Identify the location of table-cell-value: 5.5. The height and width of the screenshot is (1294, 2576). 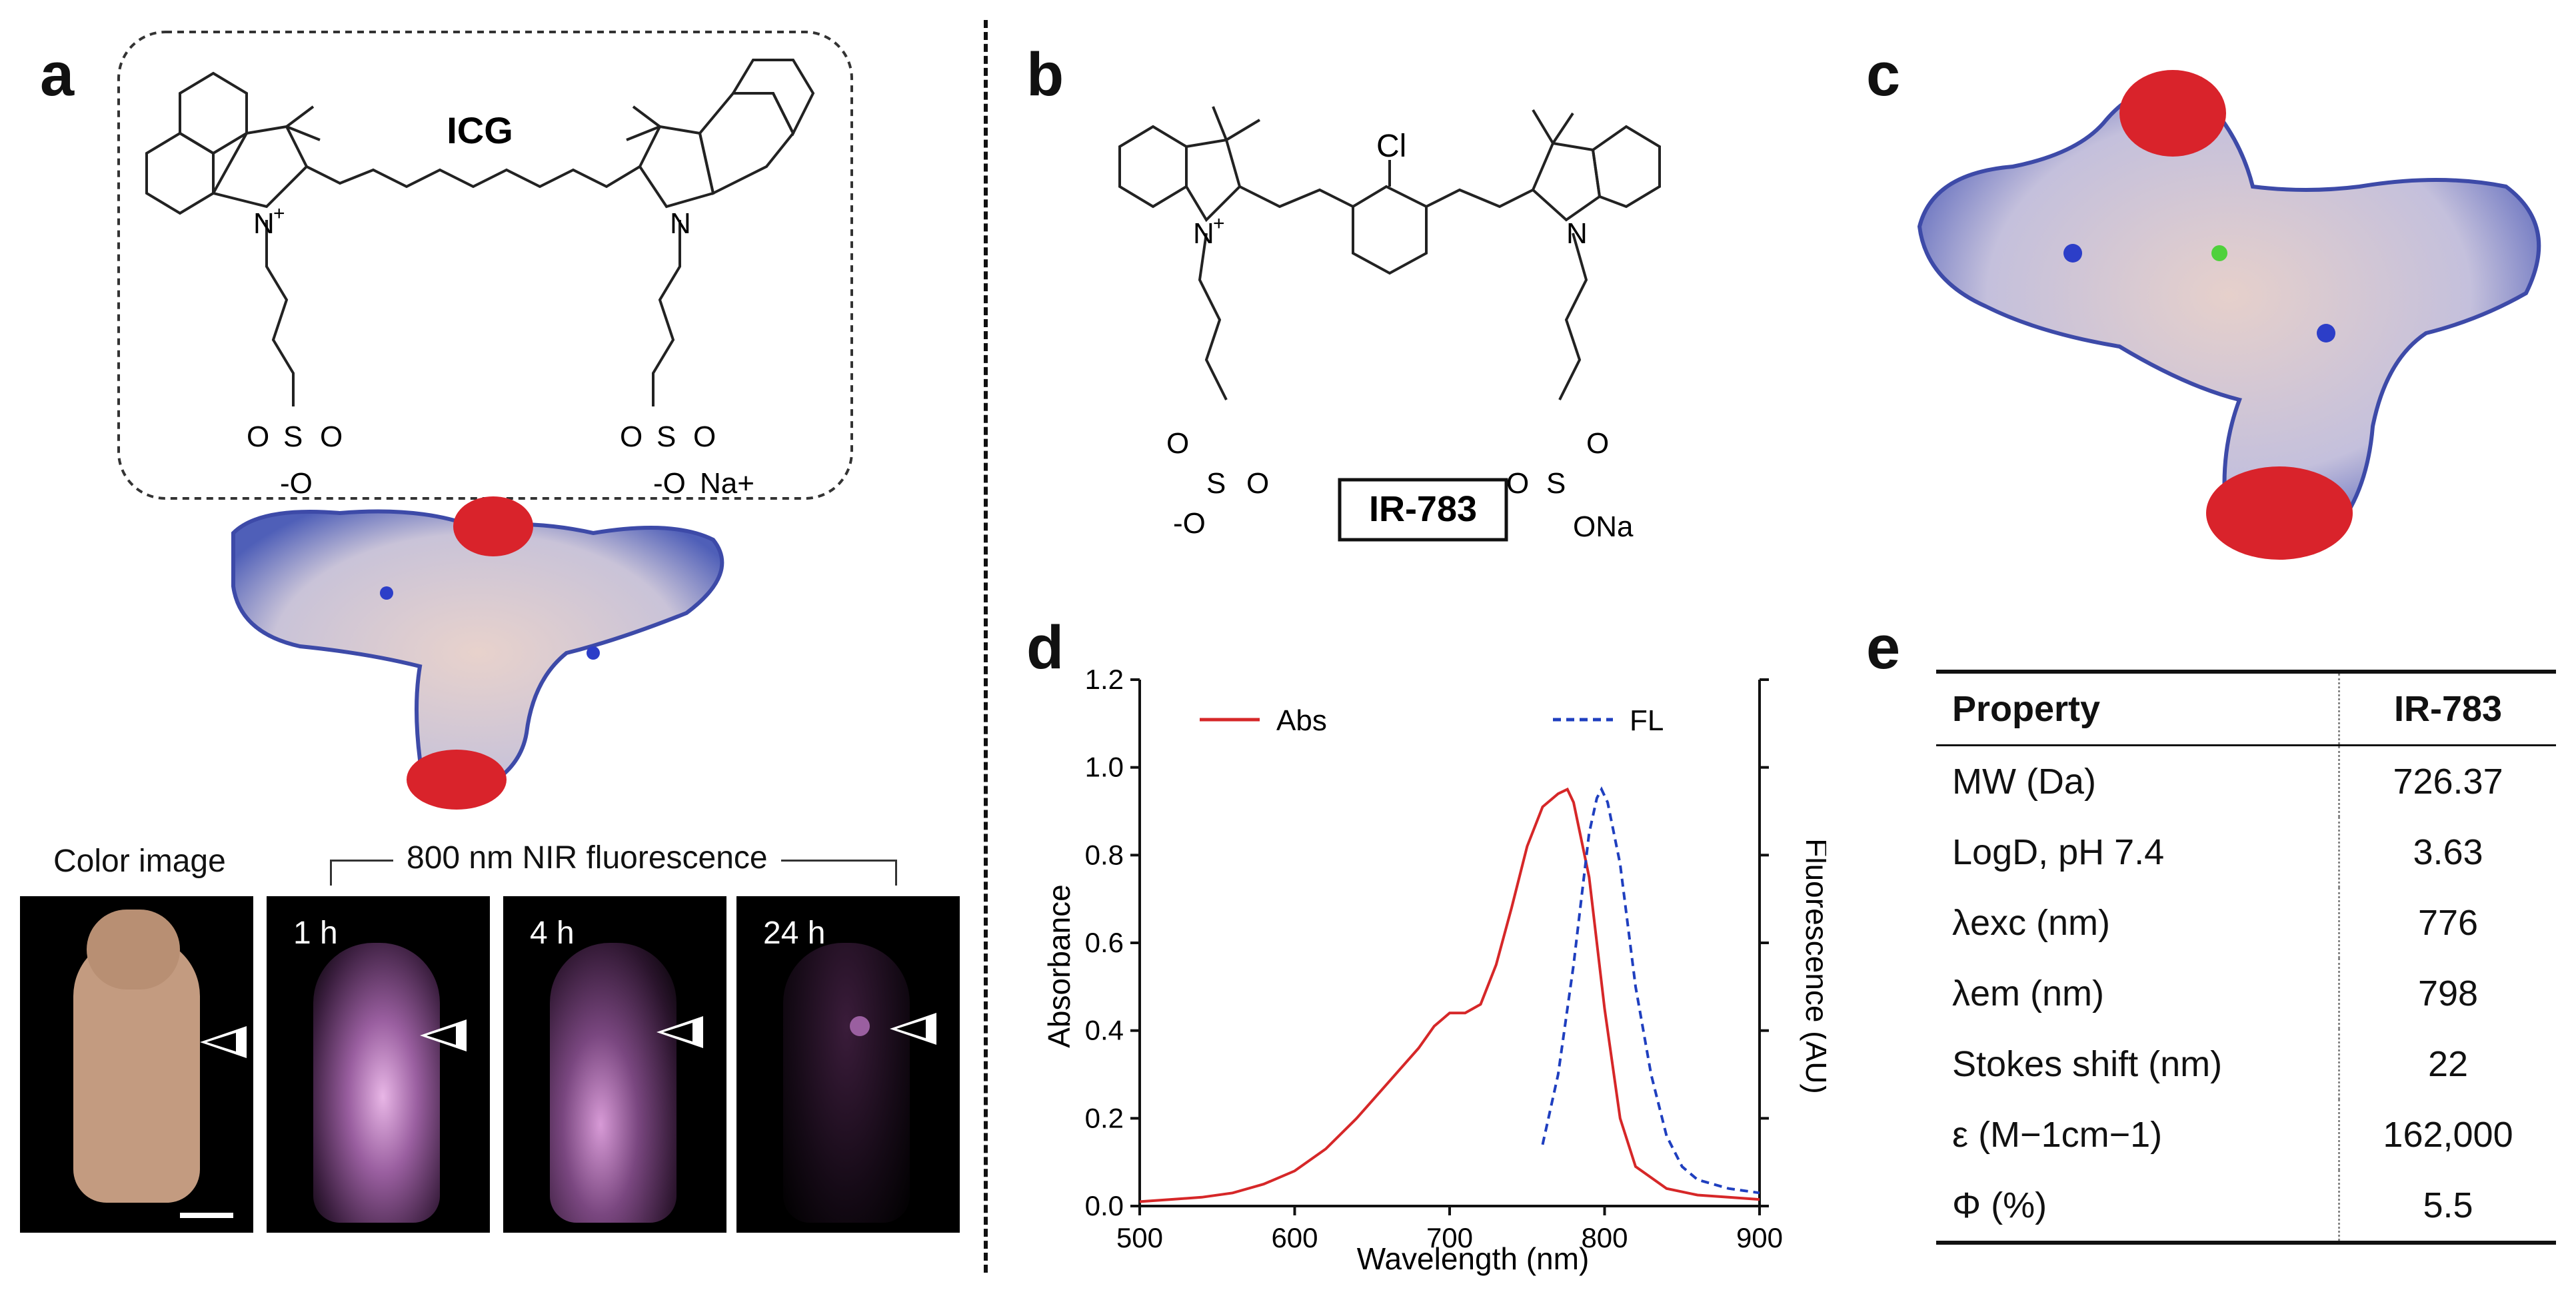
(2447, 1206).